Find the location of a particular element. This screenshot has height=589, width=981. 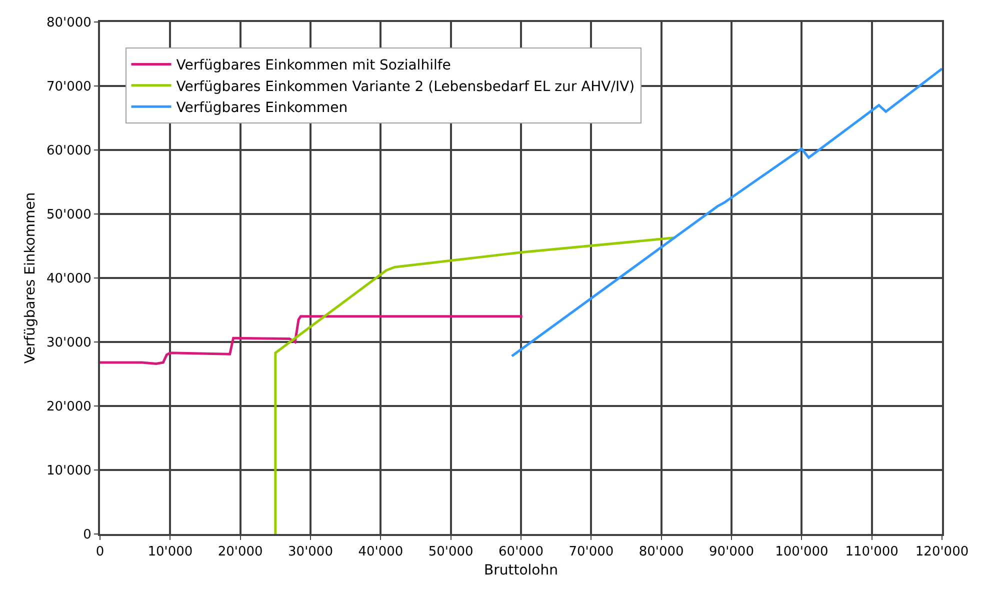

x-tick-label: 70'000 is located at coordinates (591, 552).